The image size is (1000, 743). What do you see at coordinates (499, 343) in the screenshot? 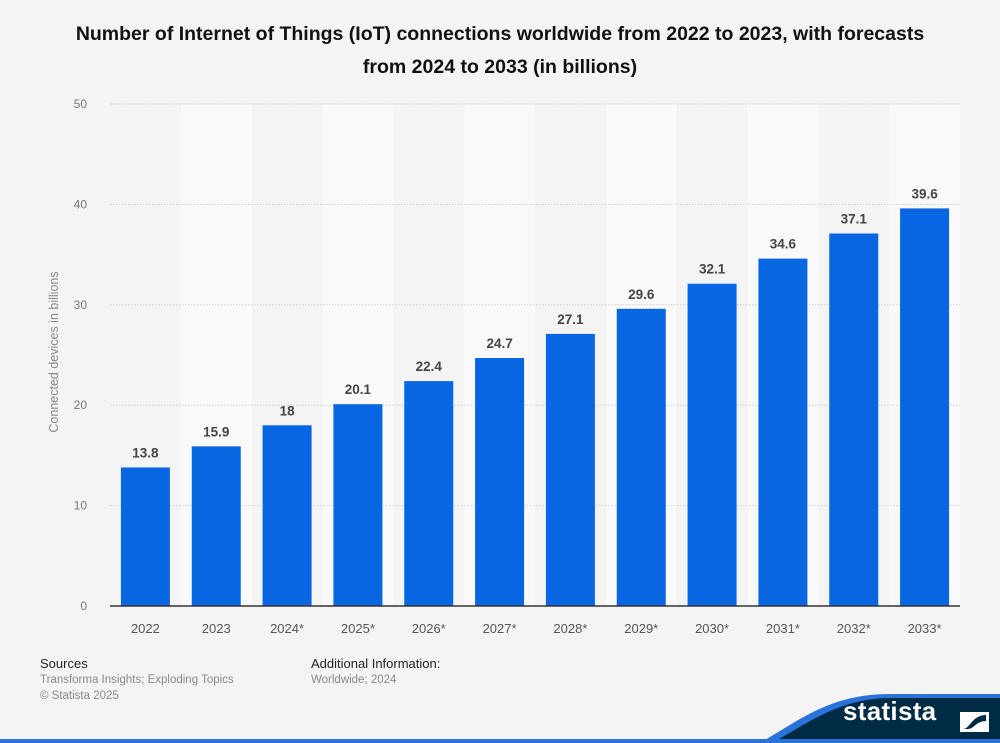
I see `value-label: 24.7` at bounding box center [499, 343].